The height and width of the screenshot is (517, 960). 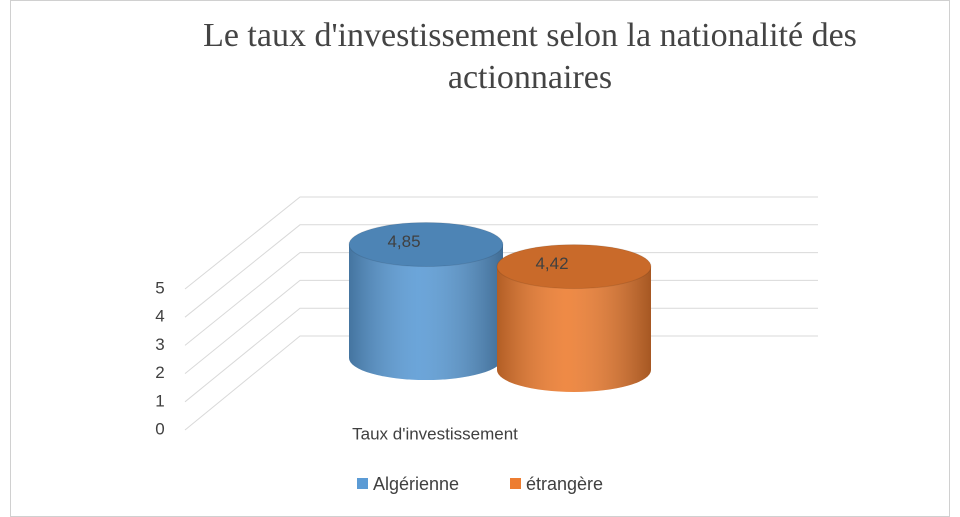 What do you see at coordinates (435, 433) in the screenshot?
I see `x-tick-label: Taux d'investissement` at bounding box center [435, 433].